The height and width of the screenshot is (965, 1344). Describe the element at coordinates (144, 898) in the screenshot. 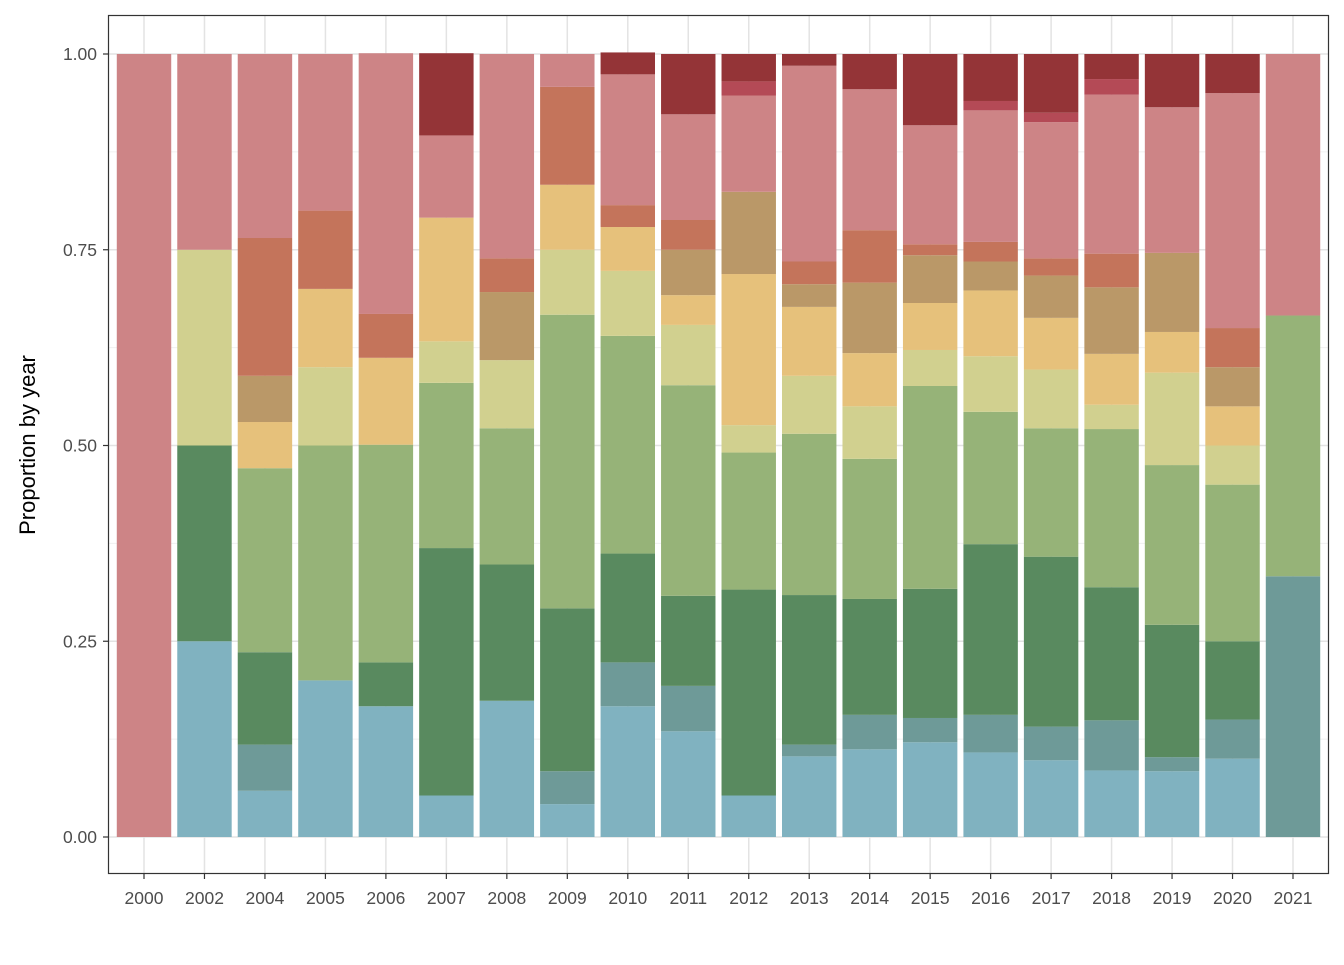

I see `x-tick-label: 2000` at that location.